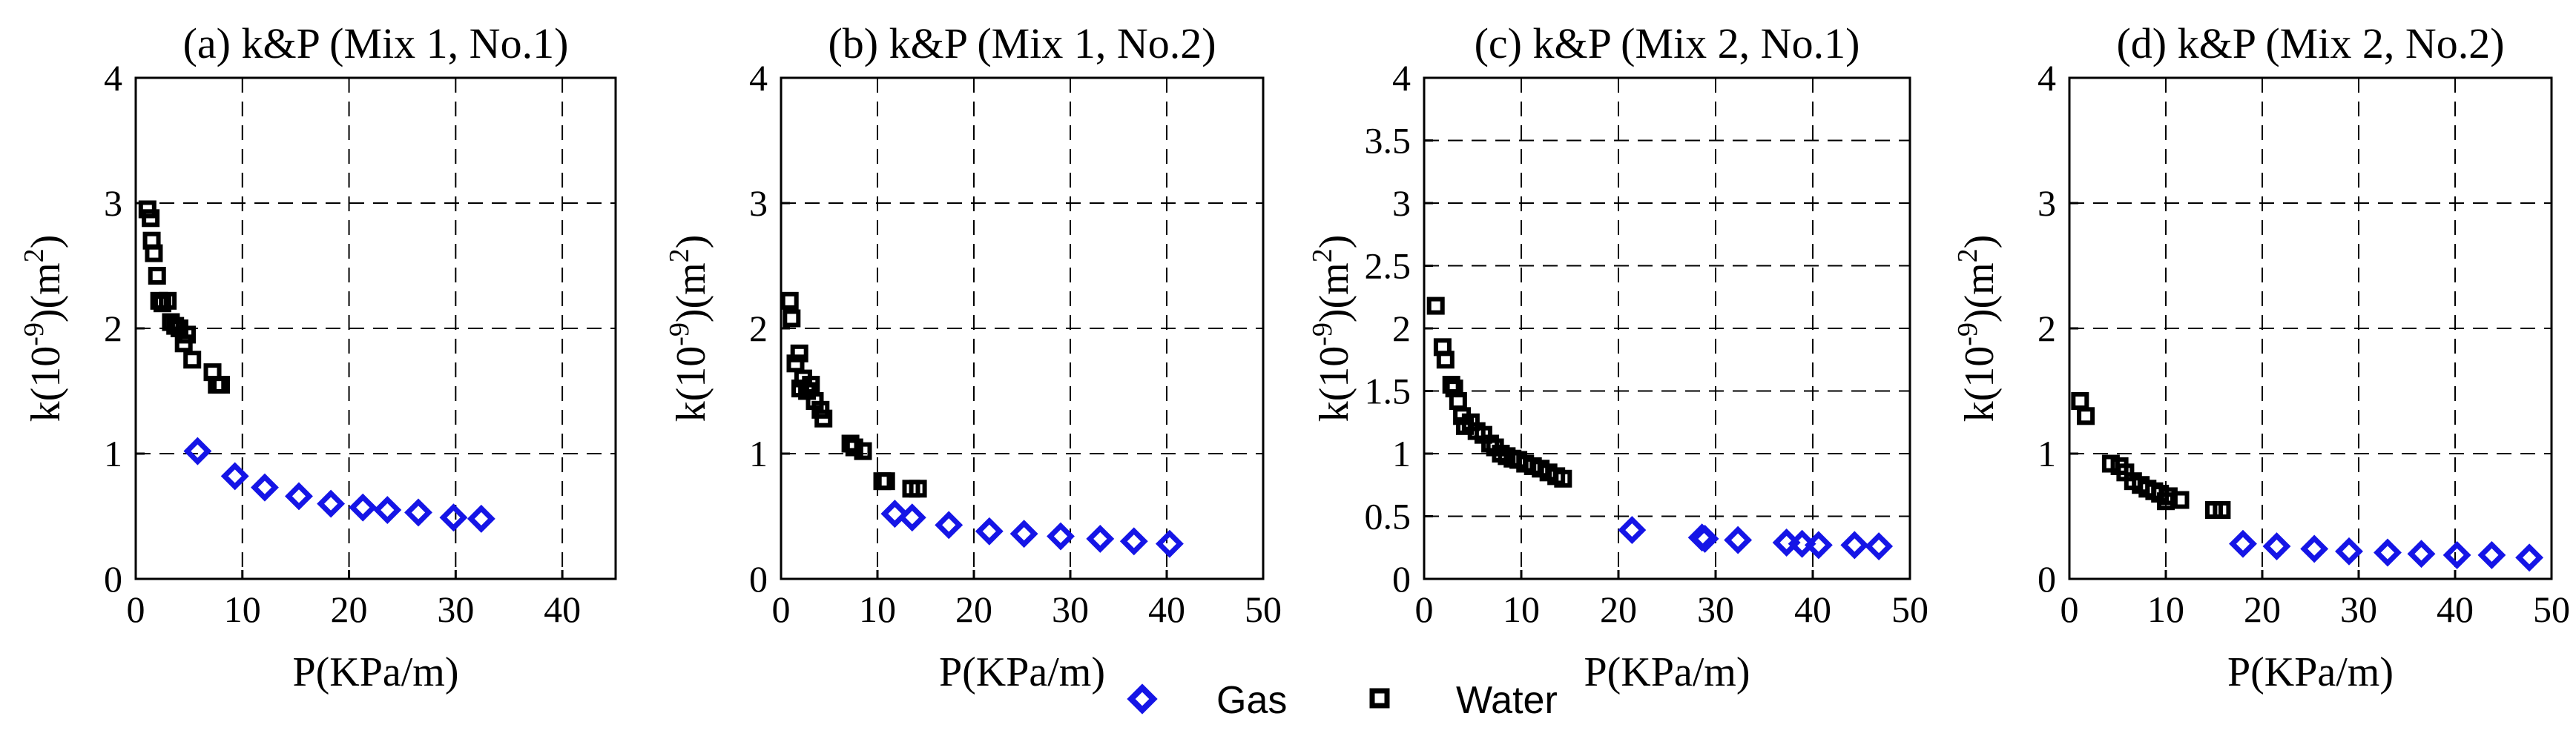  I want to click on legend-gas-label: Gas, so click(1251, 700).